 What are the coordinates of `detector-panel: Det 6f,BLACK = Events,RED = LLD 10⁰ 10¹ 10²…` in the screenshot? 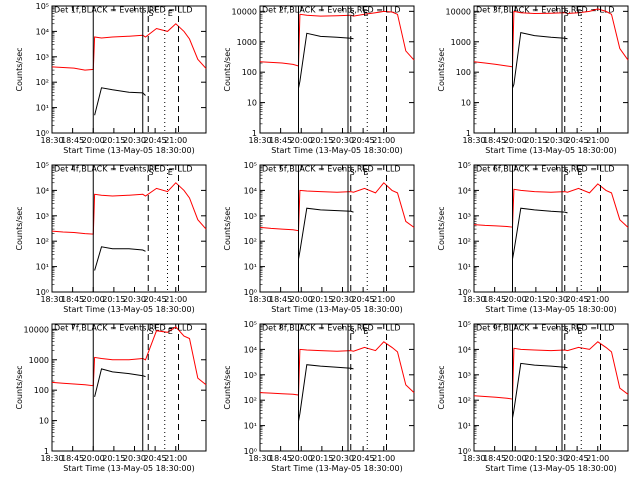 It's located at (533, 237).